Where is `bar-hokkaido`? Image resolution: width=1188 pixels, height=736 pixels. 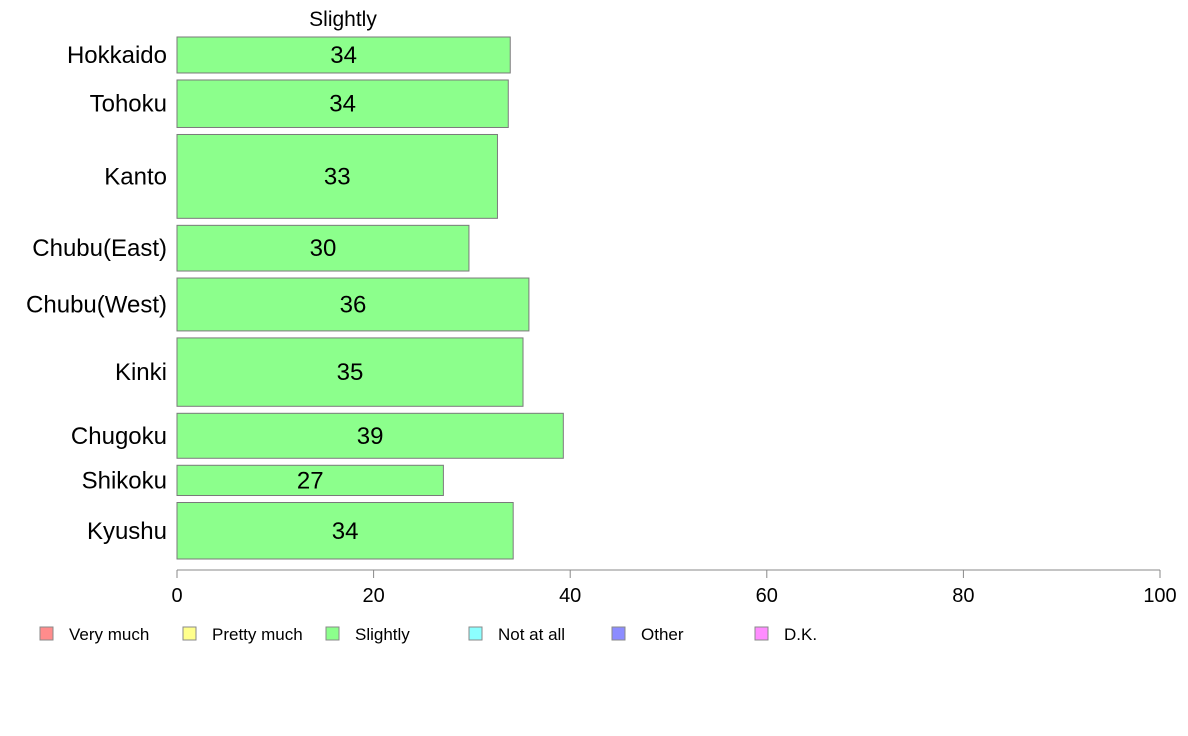 bar-hokkaido is located at coordinates (343, 55).